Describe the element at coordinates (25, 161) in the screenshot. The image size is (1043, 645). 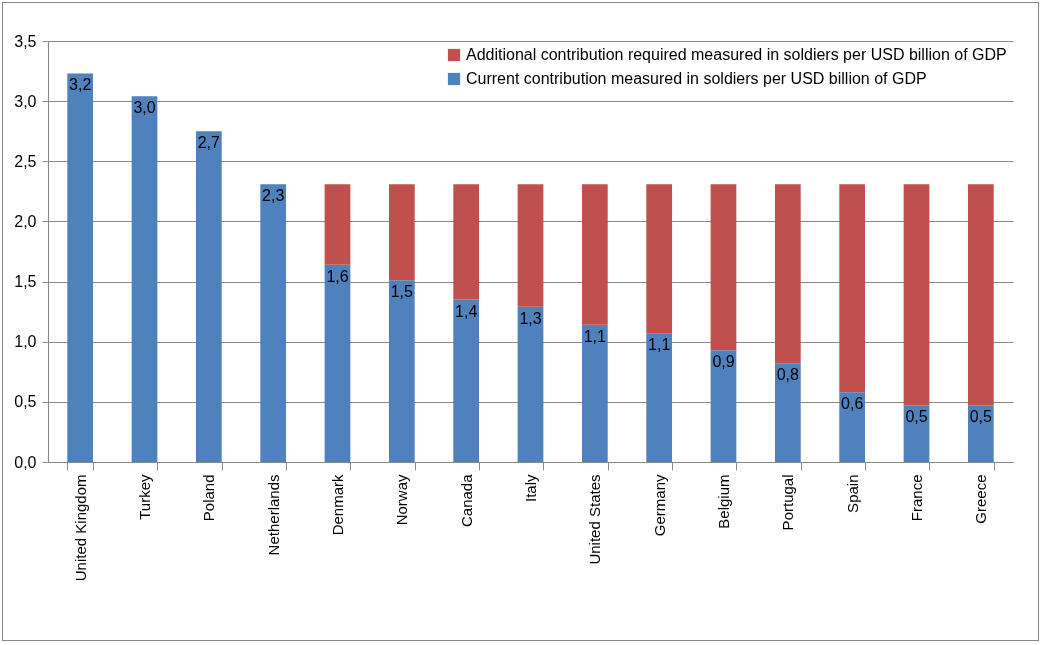
I see `y-tick-label: 2,5` at that location.